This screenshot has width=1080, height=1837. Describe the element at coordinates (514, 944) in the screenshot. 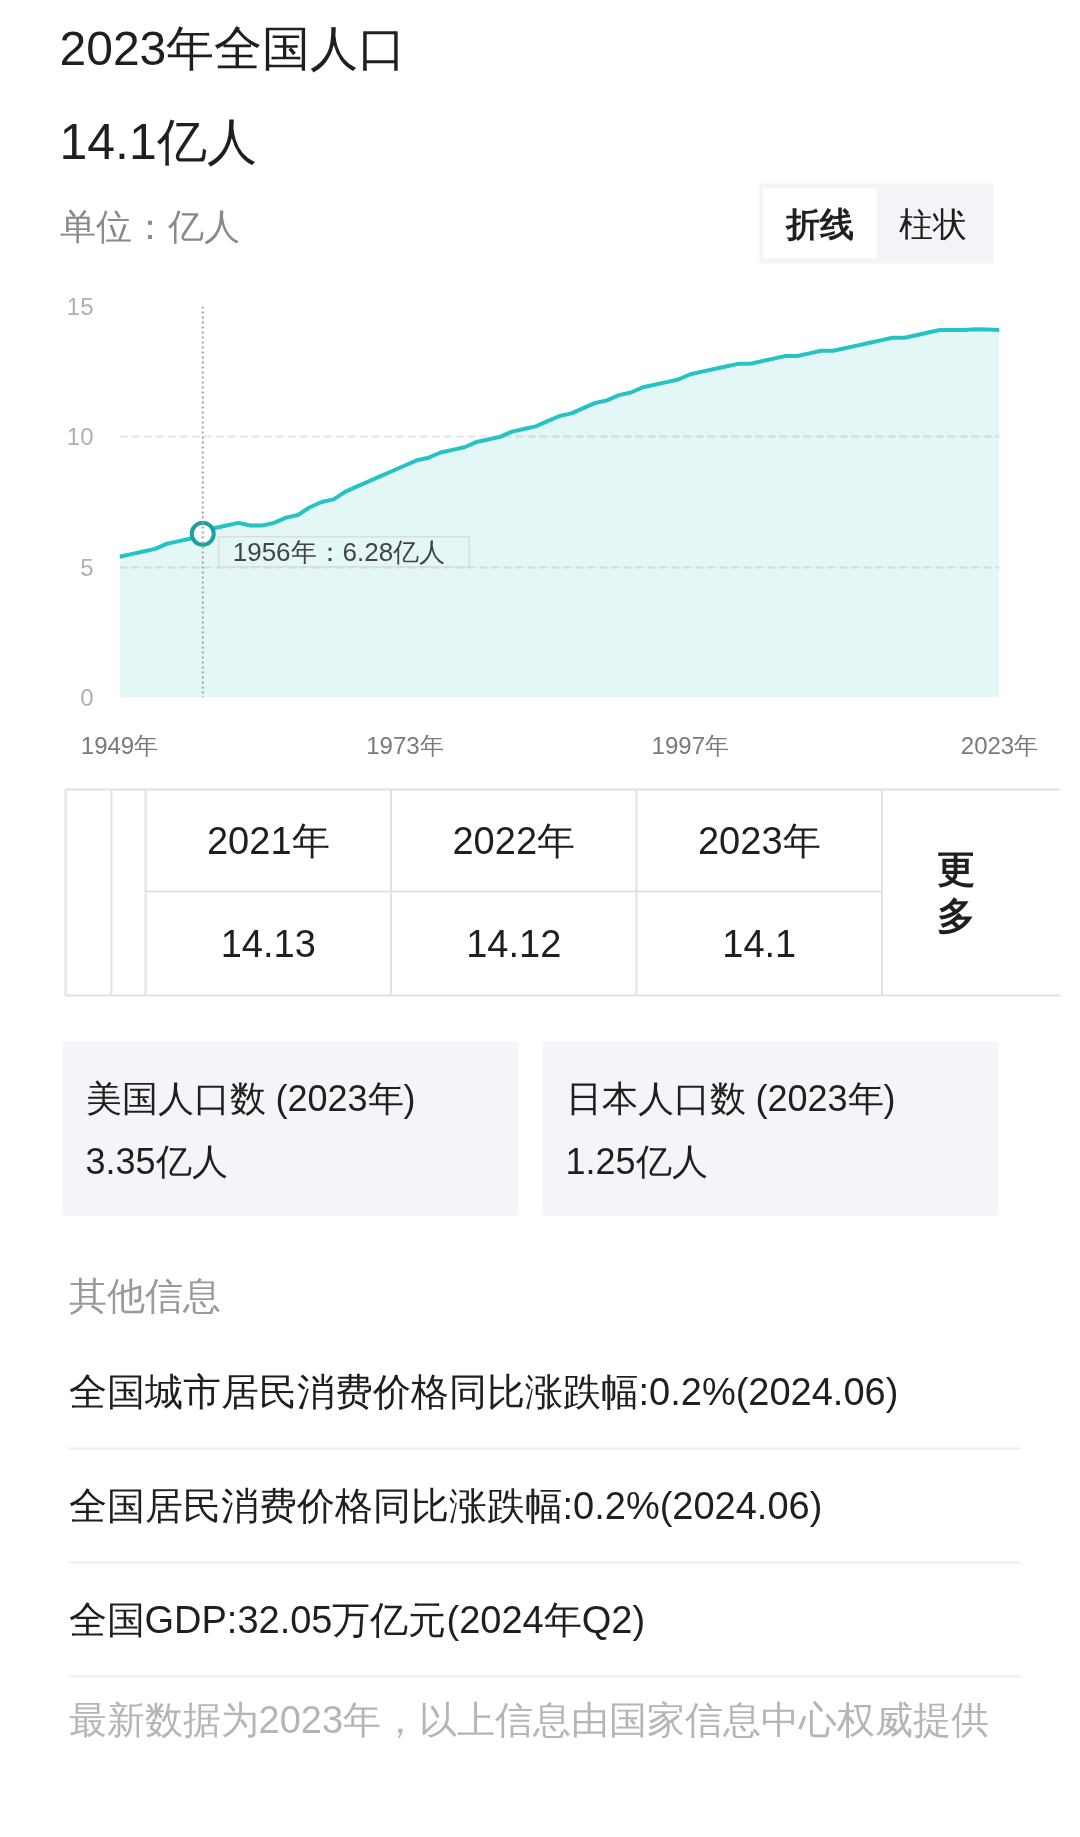

I see `data-label: 14.12` at that location.